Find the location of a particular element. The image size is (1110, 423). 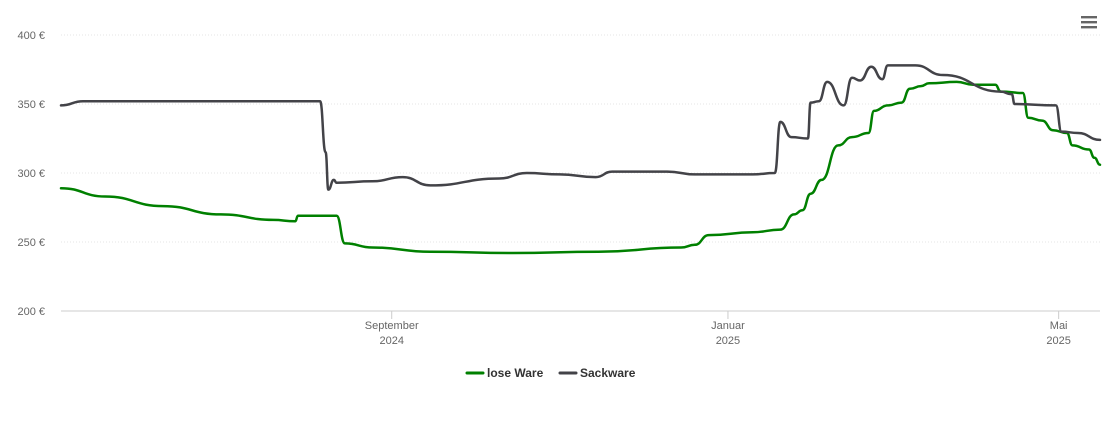

y-tick-label: 250 € is located at coordinates (31, 243).